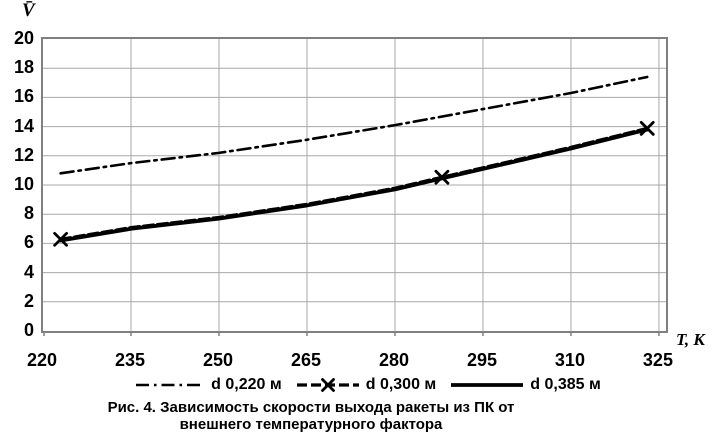  Describe the element at coordinates (28, 10) in the screenshot. I see `y-axis-title: V̄` at that location.